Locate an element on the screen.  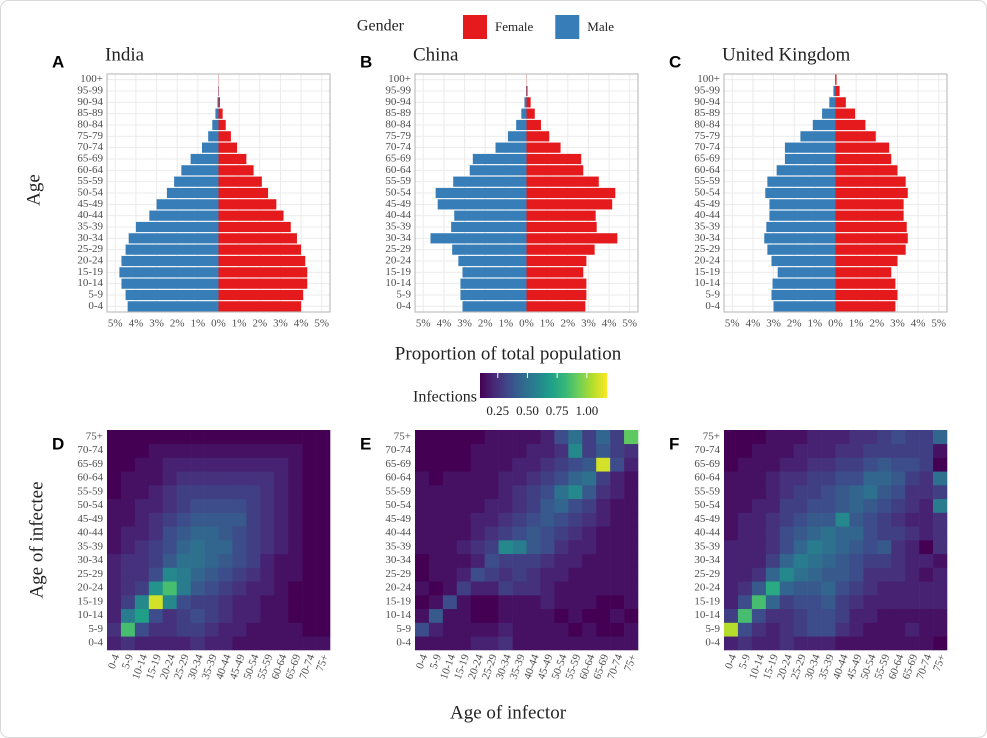
x-tick-label: 2% is located at coordinates (876, 324).